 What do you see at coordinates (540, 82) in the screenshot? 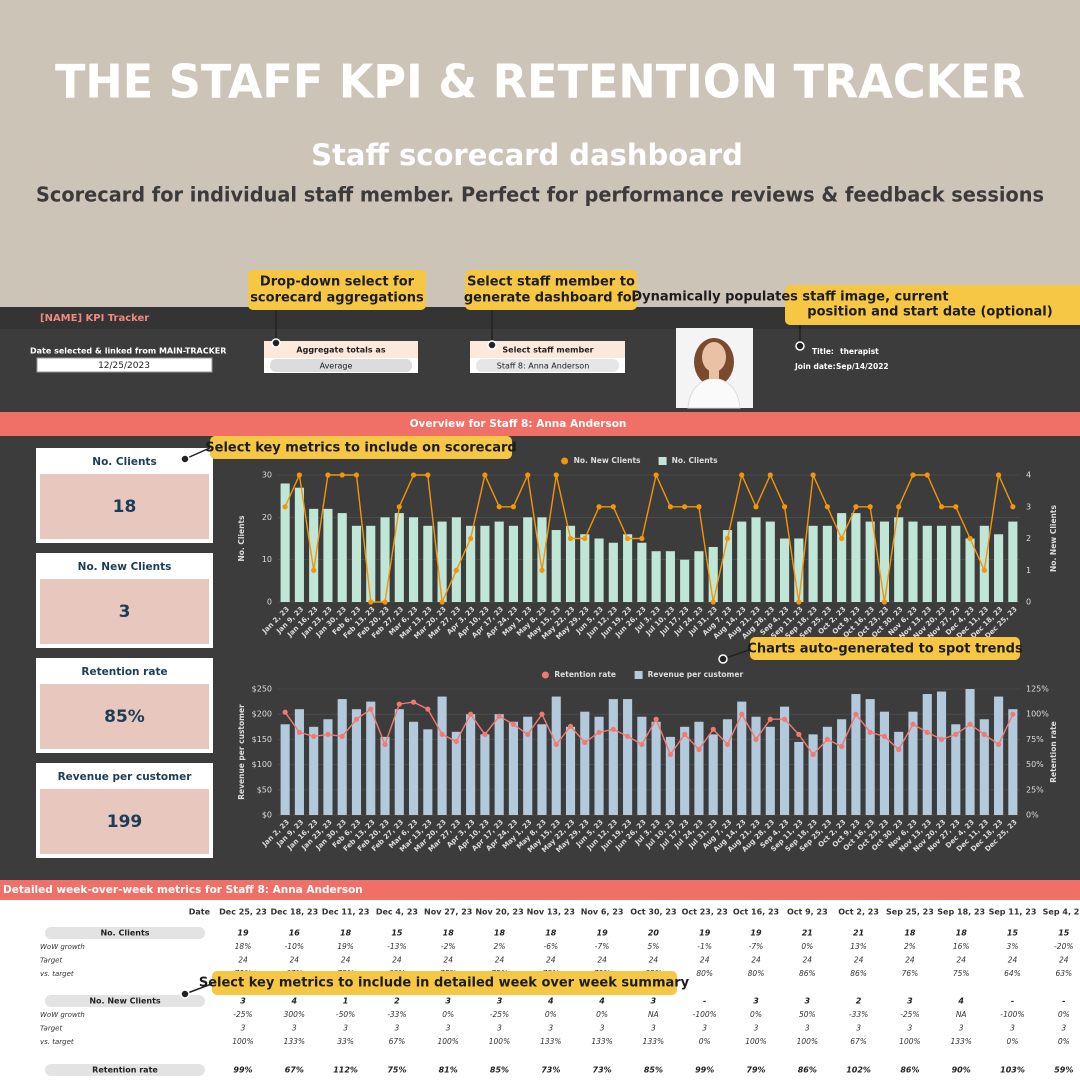
I see `page-title: THE STAFF KPI & RETENTION TRACKER` at bounding box center [540, 82].